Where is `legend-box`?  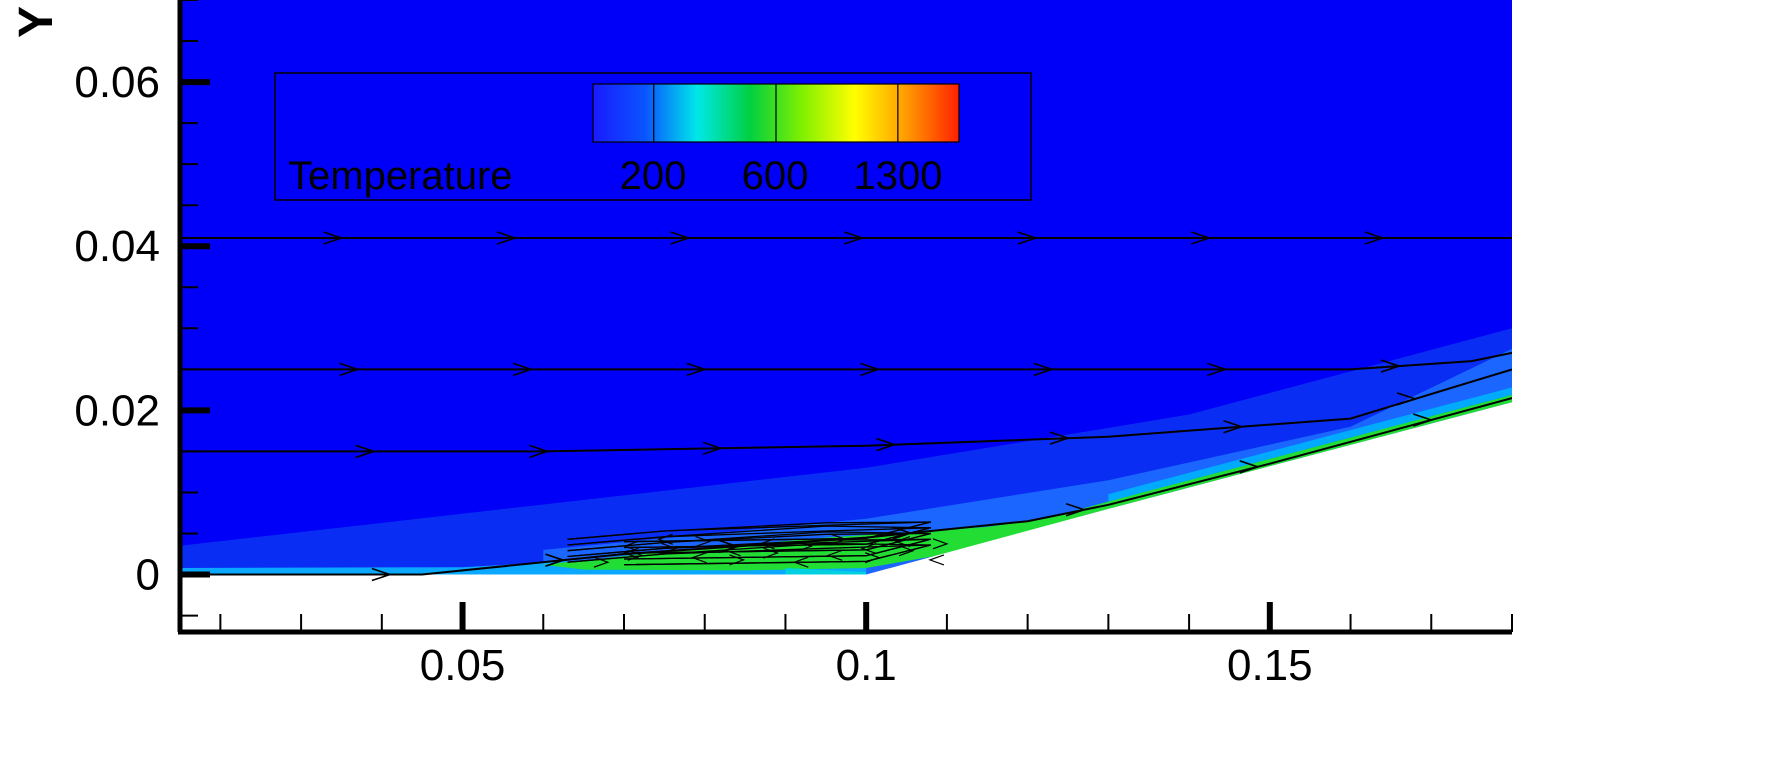 legend-box is located at coordinates (653, 136).